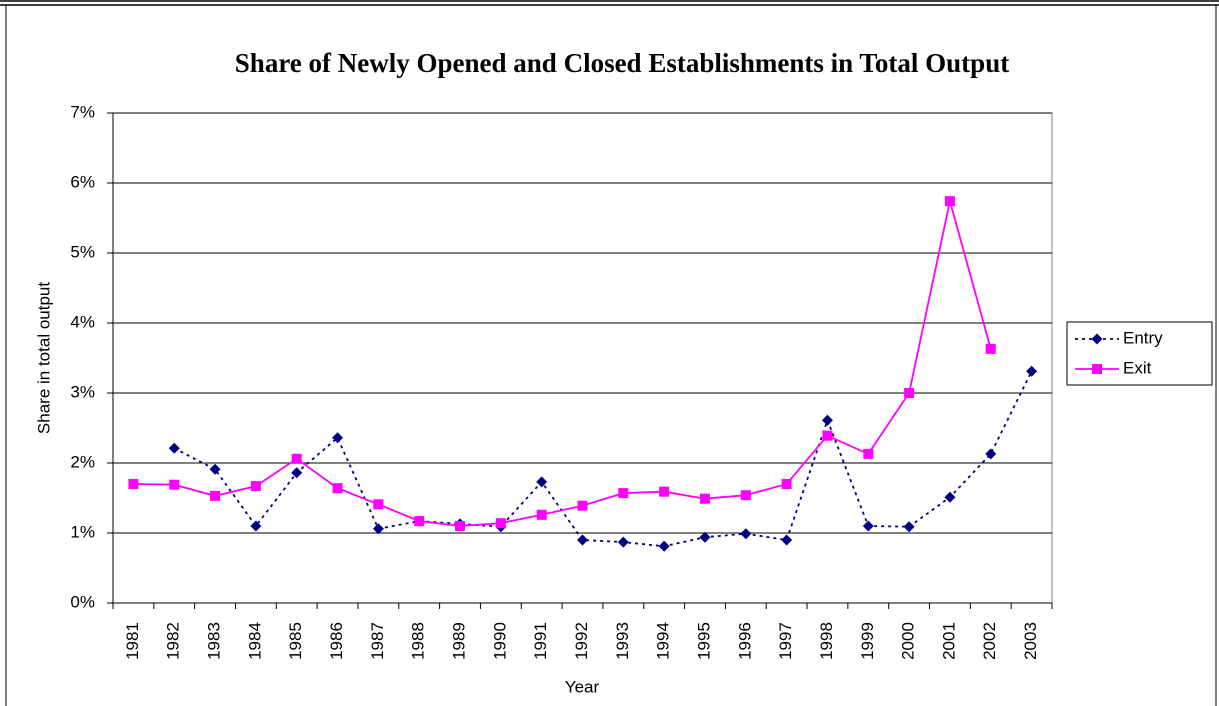 The height and width of the screenshot is (706, 1219). What do you see at coordinates (582, 686) in the screenshot?
I see `x-axis-label: Year` at bounding box center [582, 686].